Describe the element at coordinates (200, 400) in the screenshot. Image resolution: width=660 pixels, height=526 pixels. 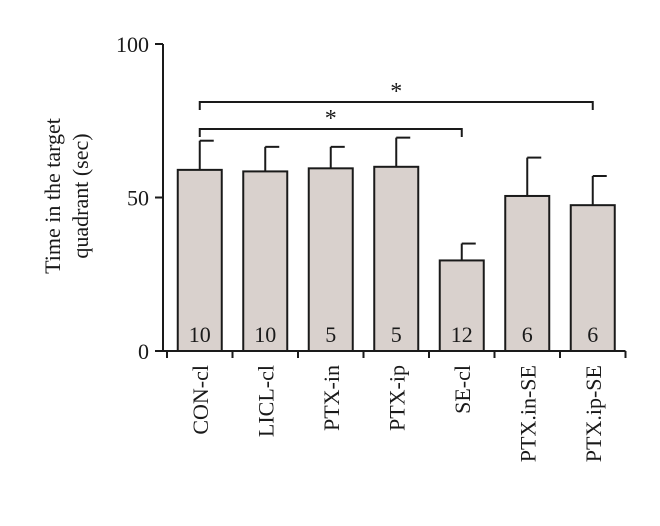
I see `x-tick-label: CON-cl` at that location.